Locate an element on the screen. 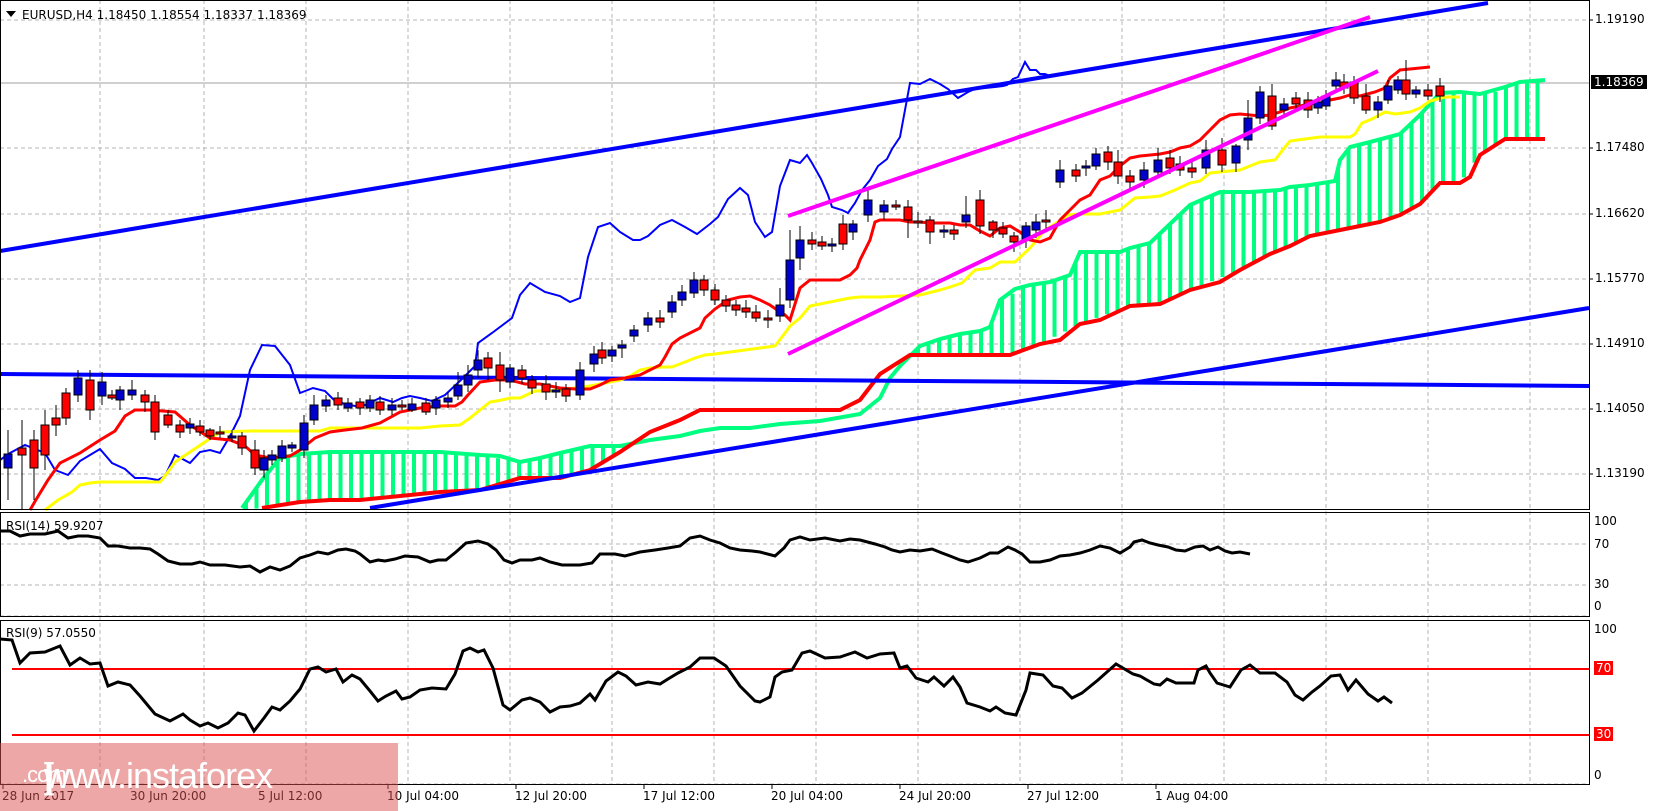 This screenshot has width=1657, height=811. time-tick: 27 Jul 12:00 is located at coordinates (1063, 796).